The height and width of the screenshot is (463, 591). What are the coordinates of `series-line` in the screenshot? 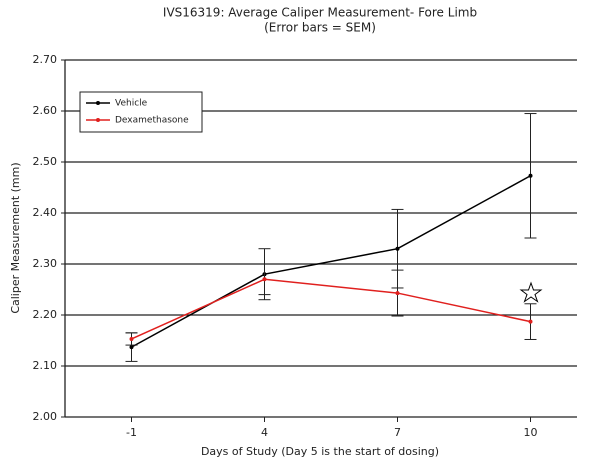 It's located at (331, 309).